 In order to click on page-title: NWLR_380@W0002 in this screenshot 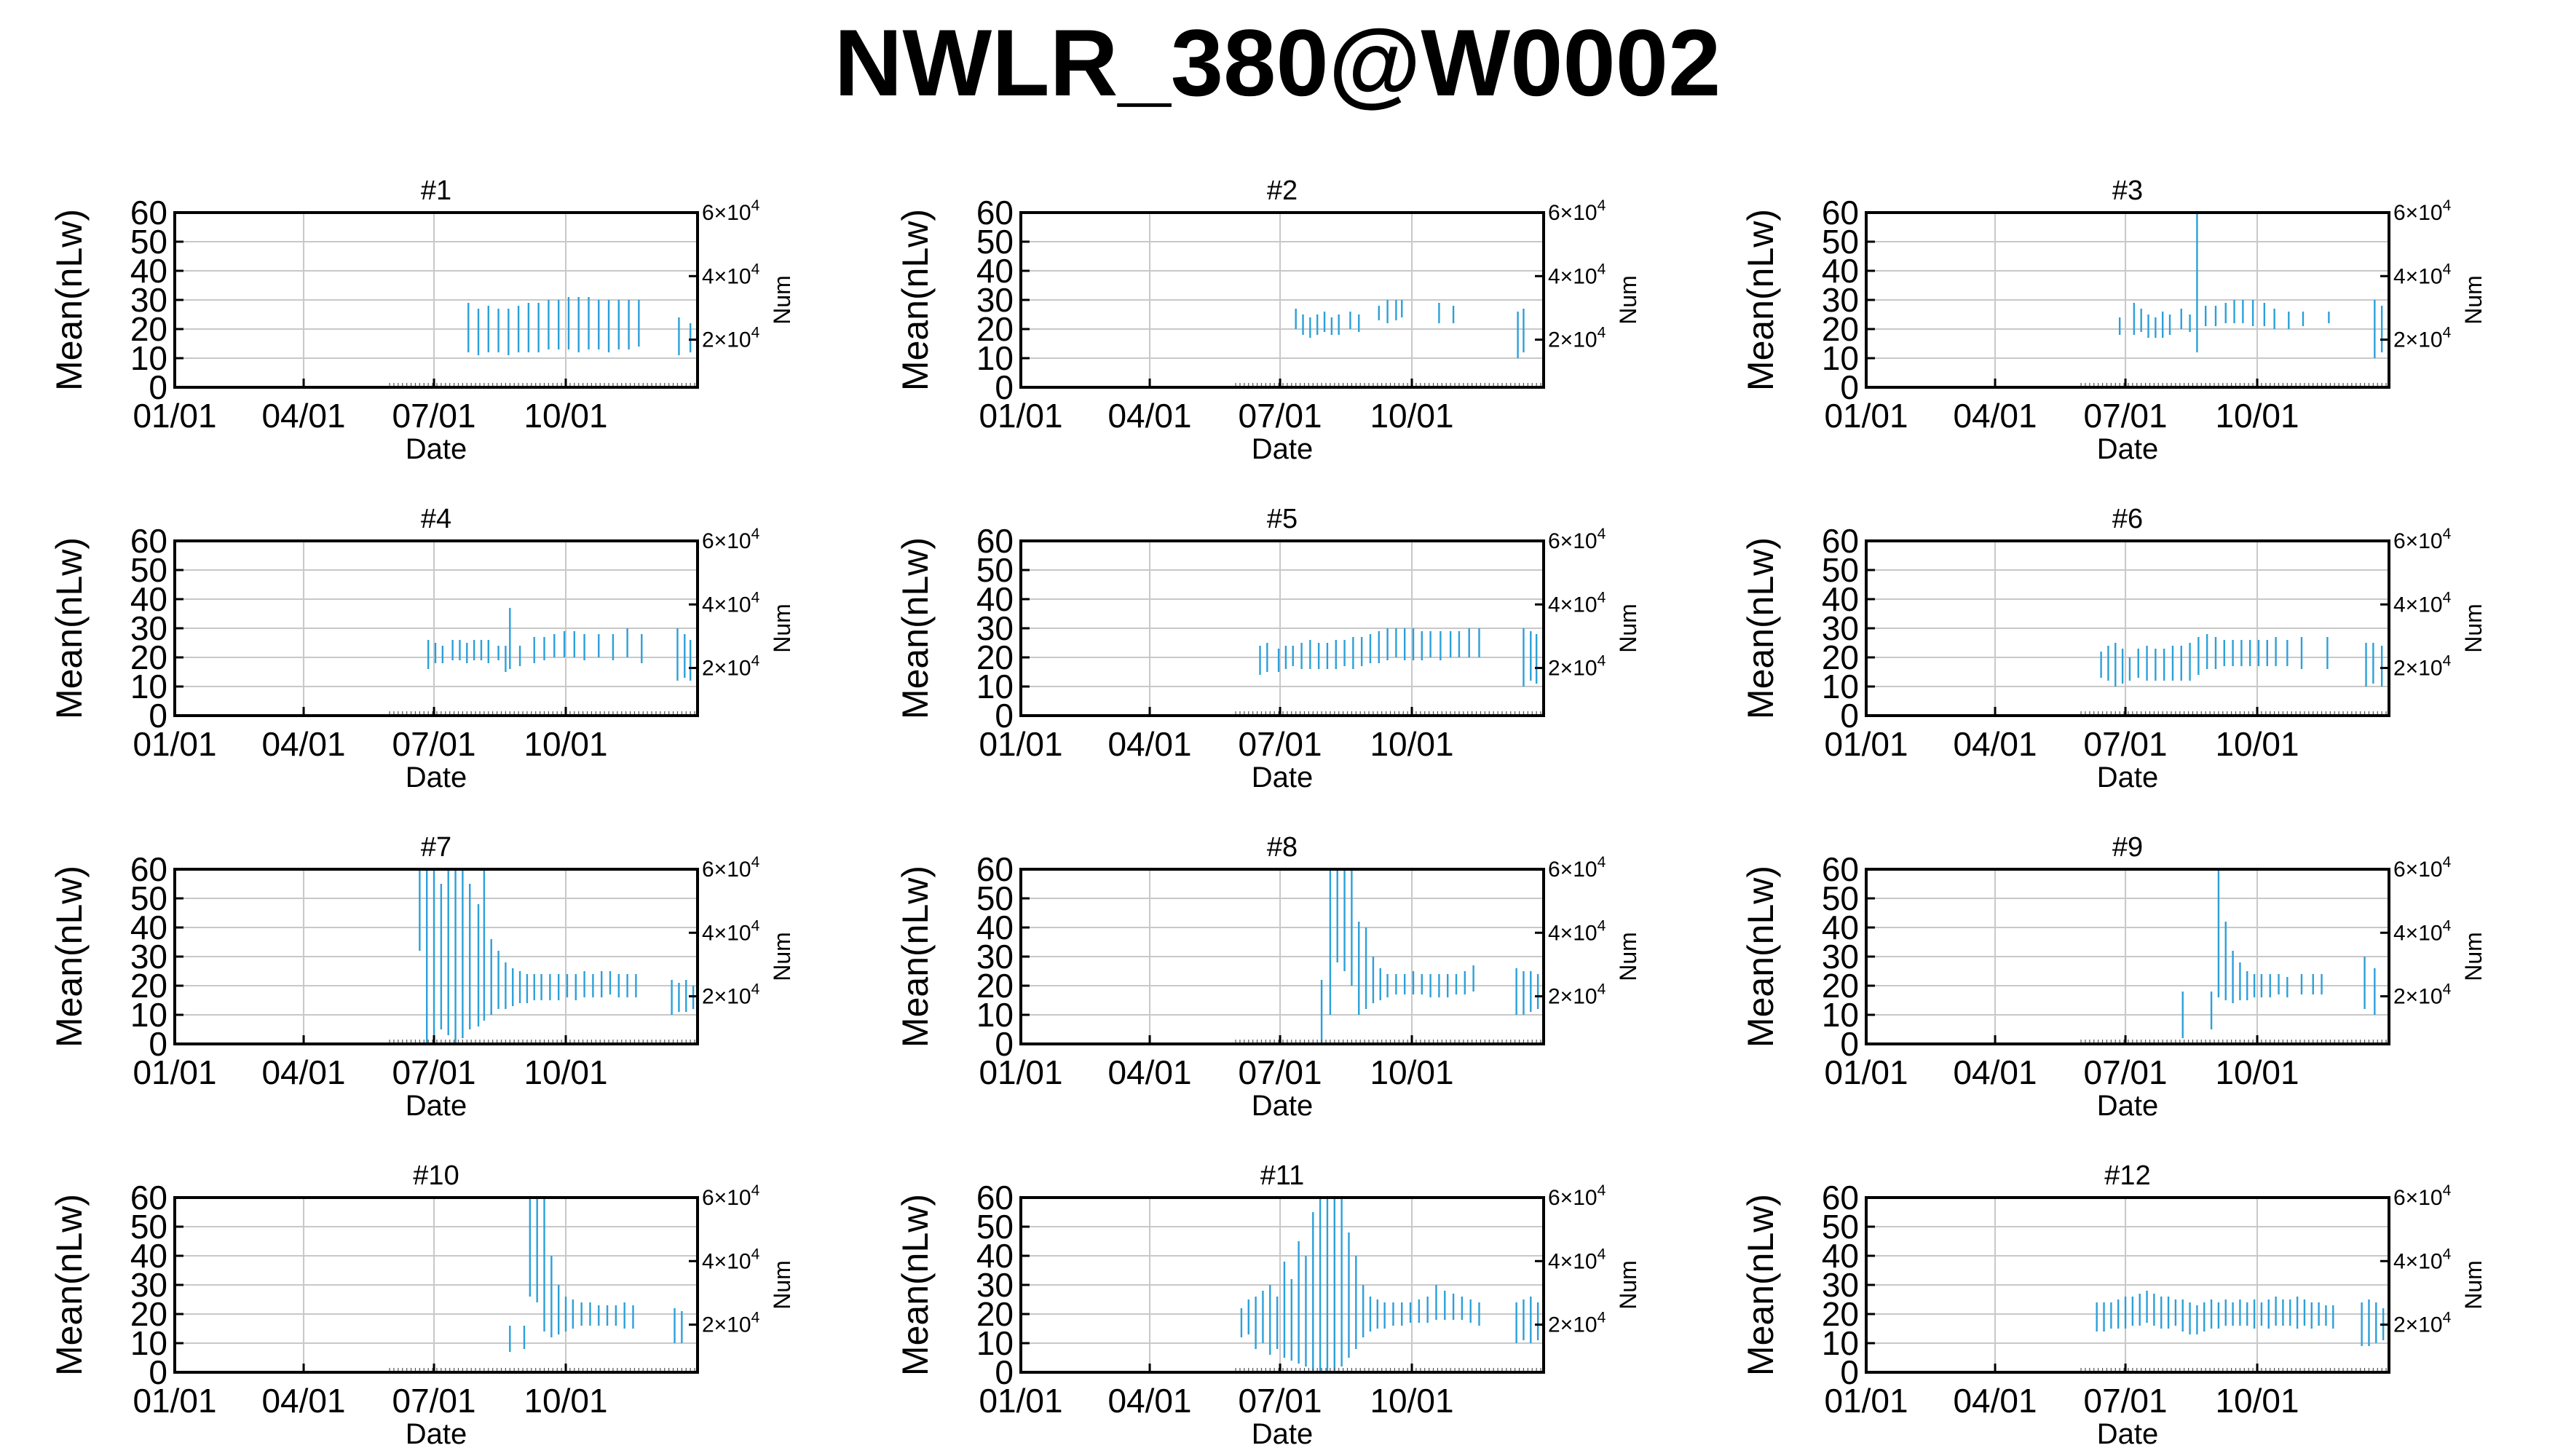, I will do `click(1277, 62)`.